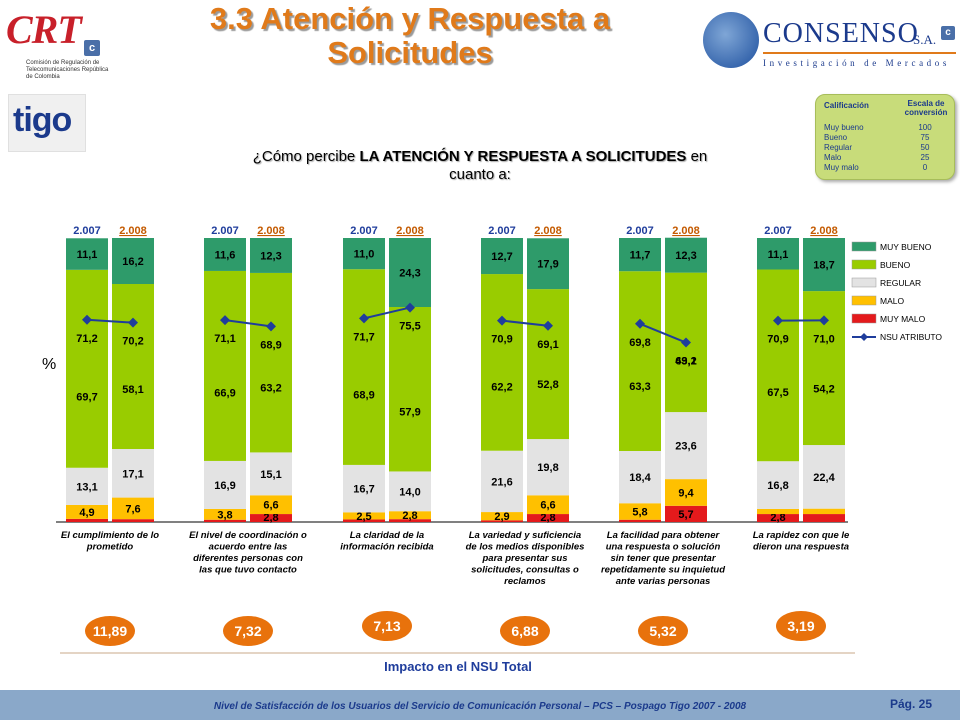 The height and width of the screenshot is (720, 960). I want to click on y-axis-label: %, so click(49, 364).